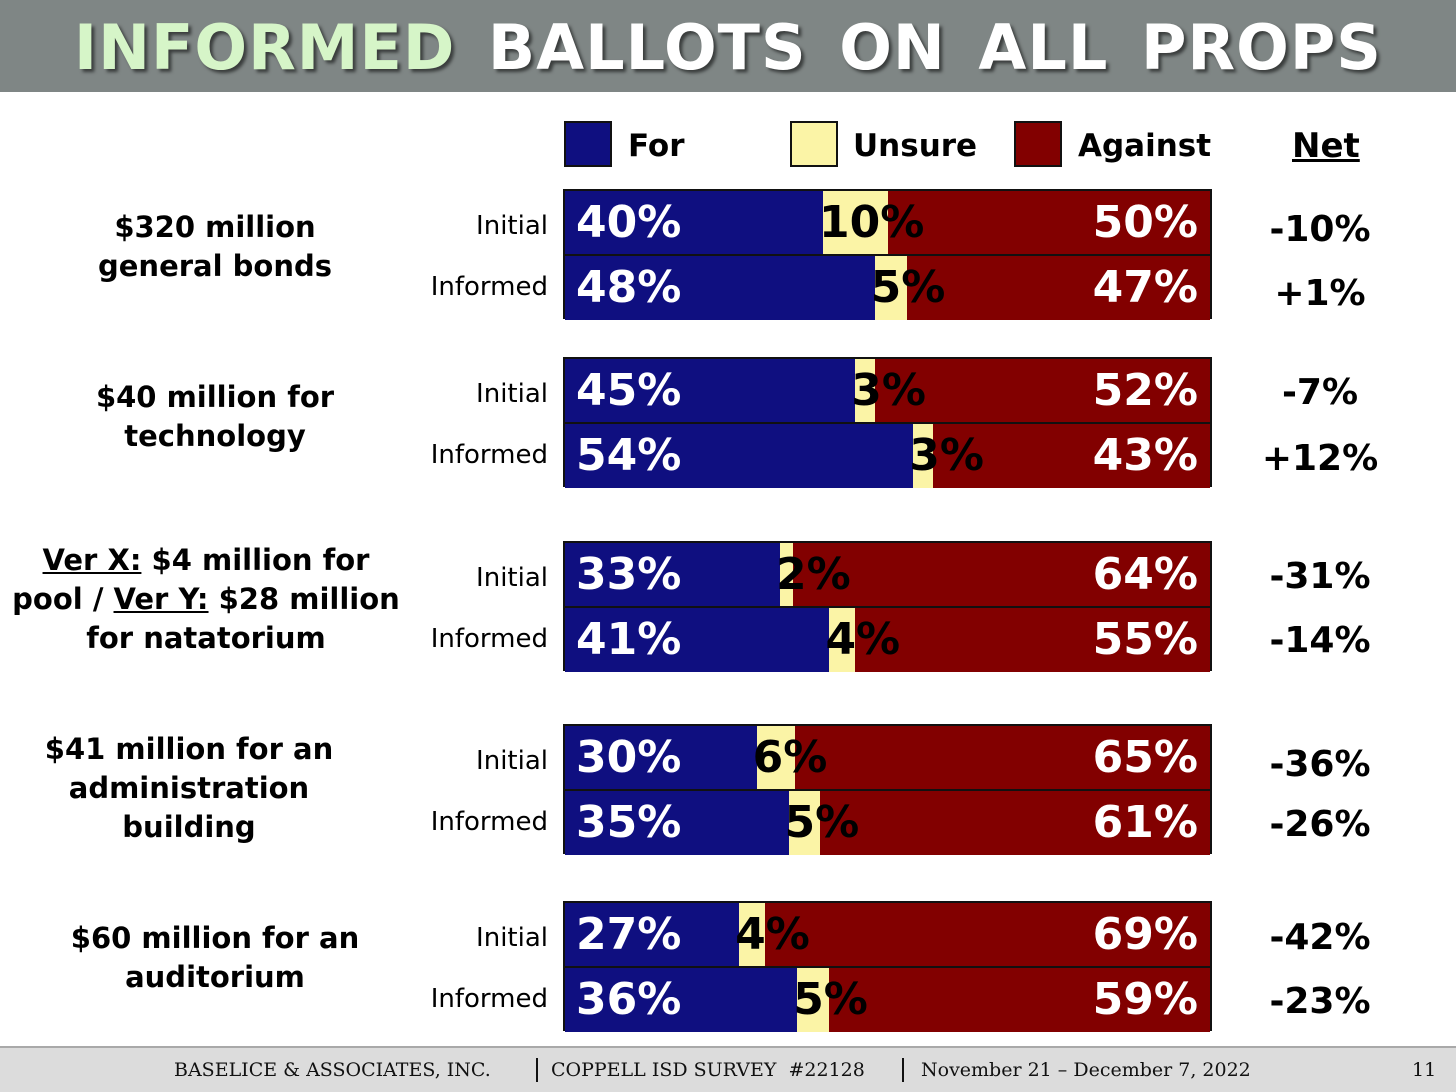 The height and width of the screenshot is (1092, 1456). What do you see at coordinates (814, 144) in the screenshot?
I see `legend-swatch-unsure` at bounding box center [814, 144].